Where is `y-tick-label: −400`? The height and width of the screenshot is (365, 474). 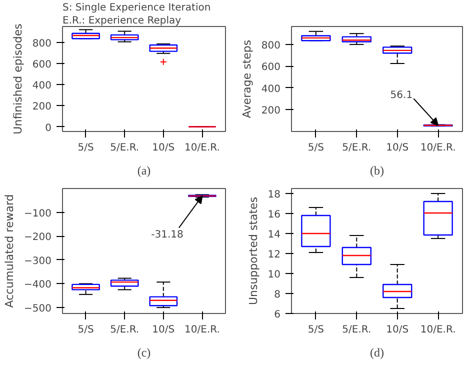
y-tick-label: −400 is located at coordinates (38, 285).